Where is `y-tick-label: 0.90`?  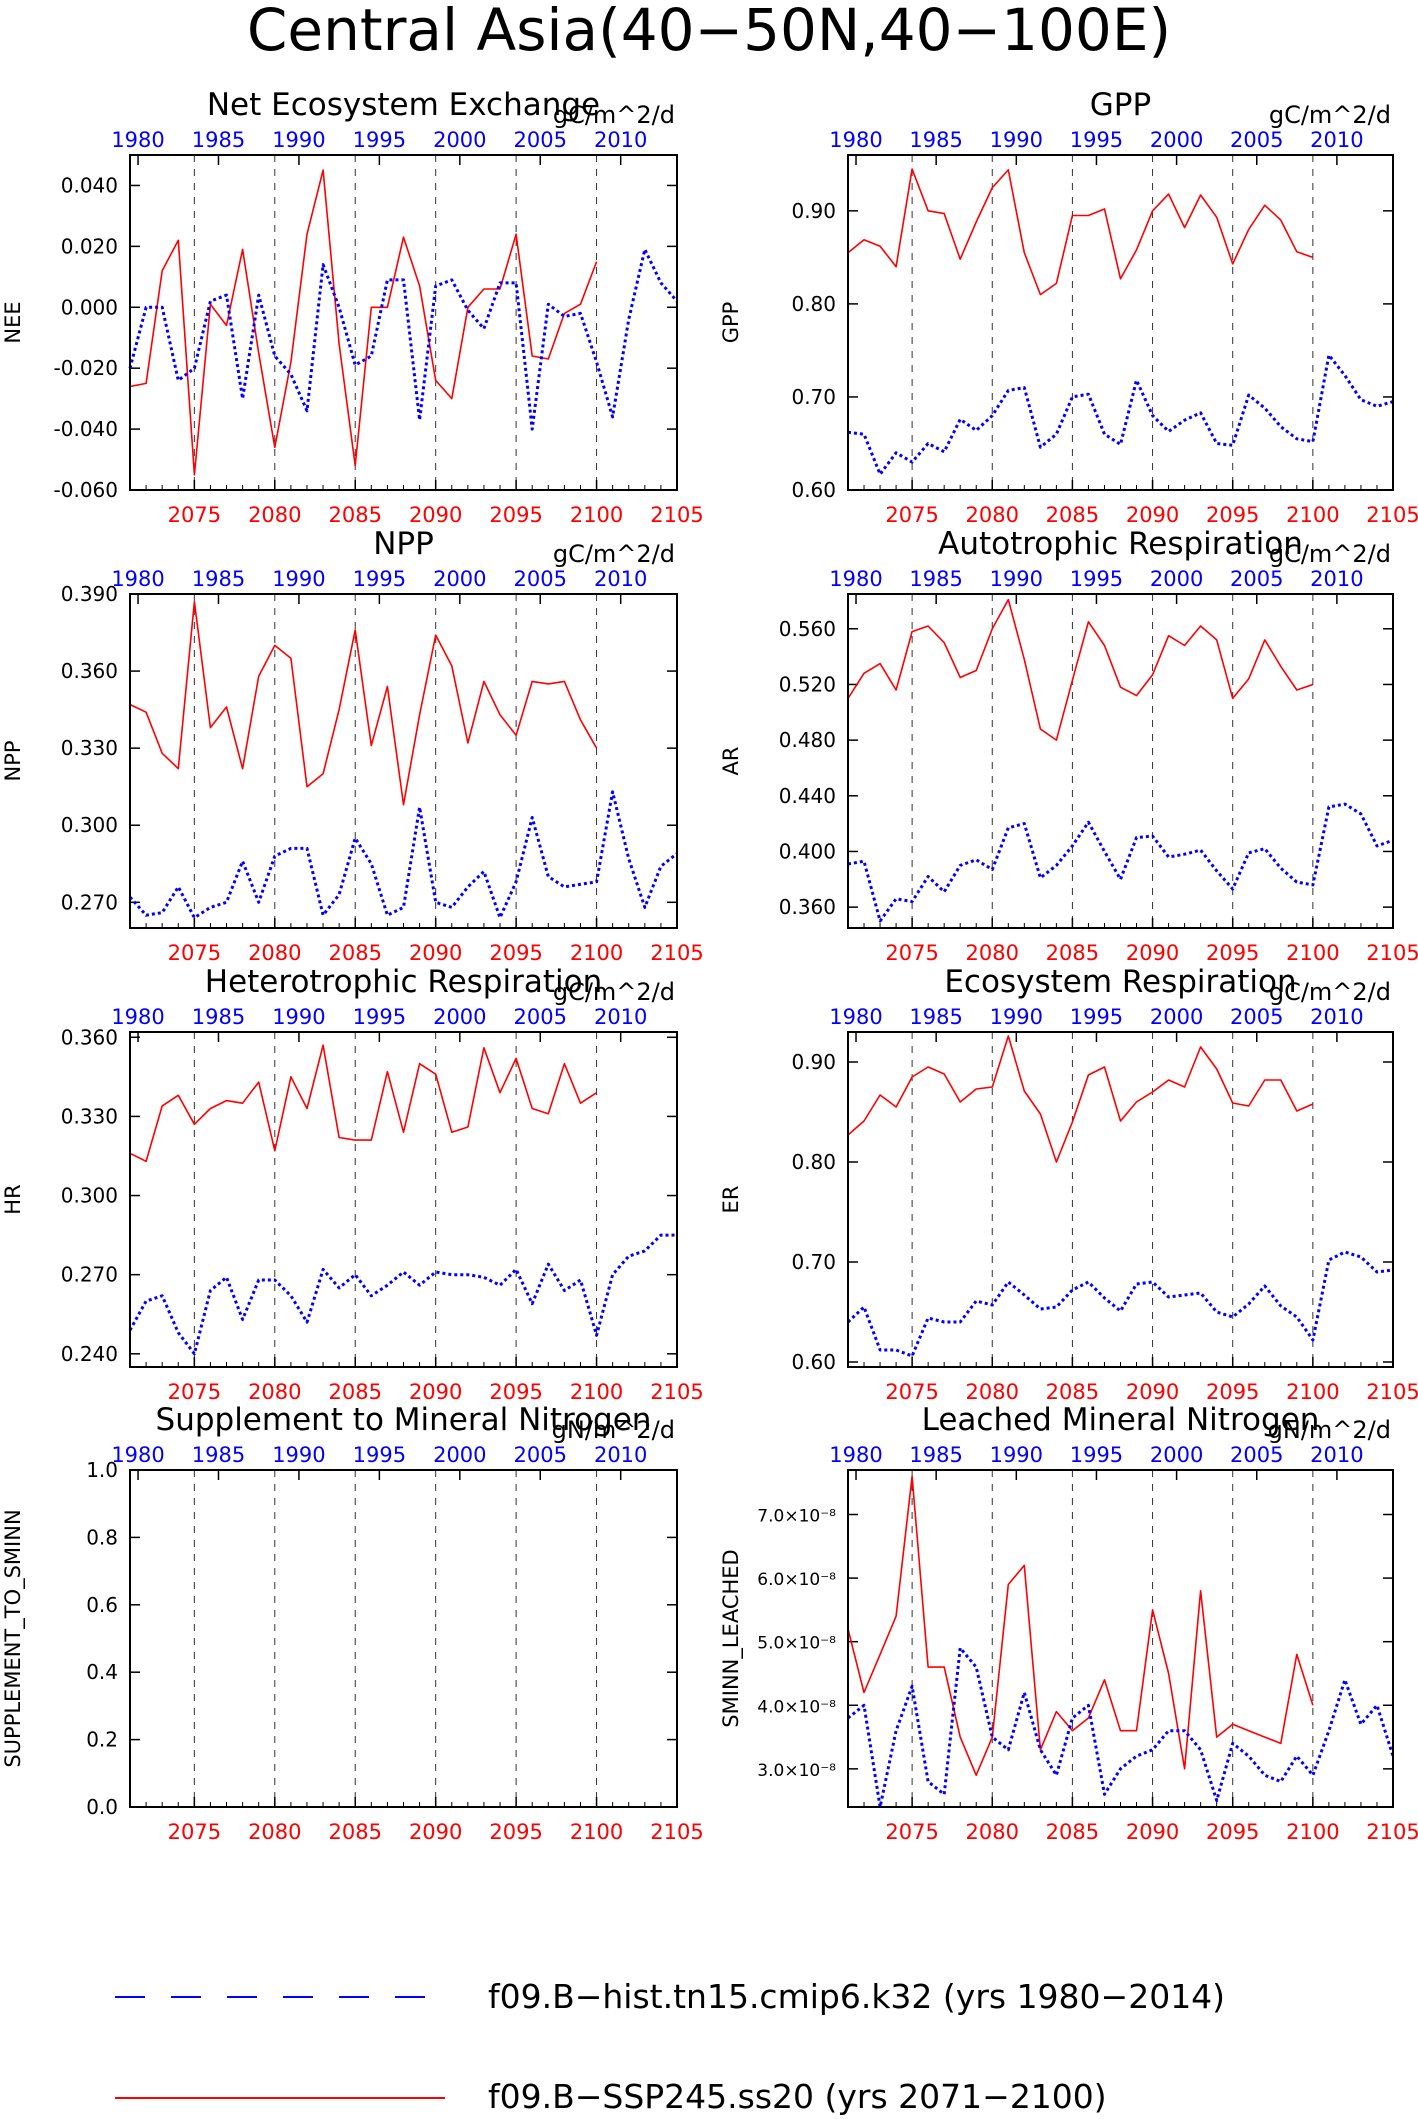 y-tick-label: 0.90 is located at coordinates (813, 211).